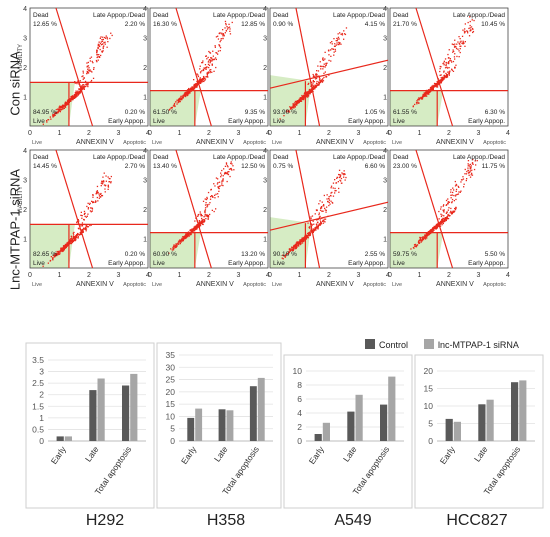 The image size is (550, 537). Describe the element at coordinates (25, 240) in the screenshot. I see `flow-y-tick: 1` at that location.